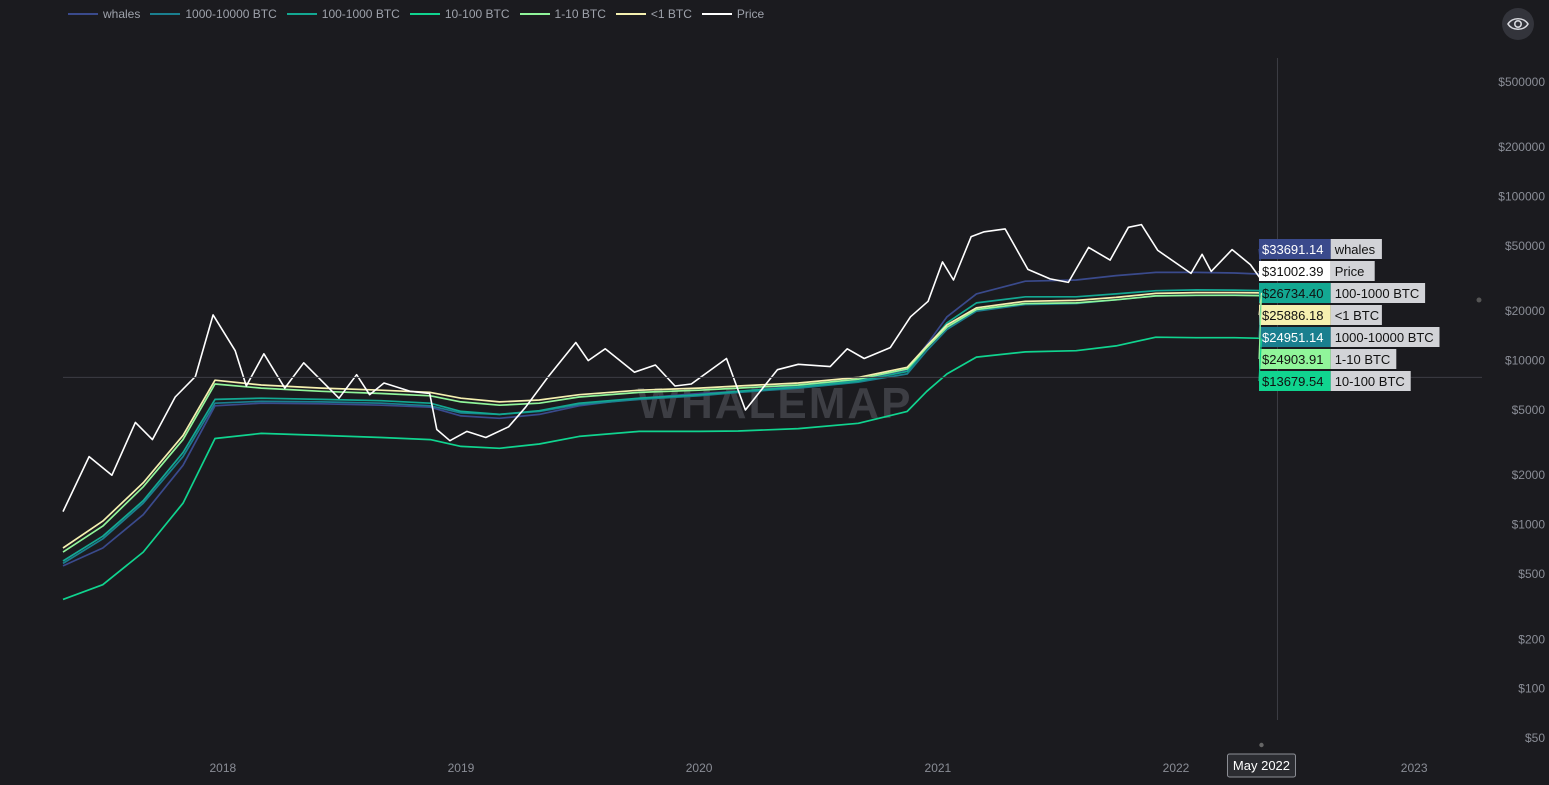 Image resolution: width=1549 pixels, height=785 pixels. What do you see at coordinates (1414, 768) in the screenshot?
I see `x-tick-label: 2023` at bounding box center [1414, 768].